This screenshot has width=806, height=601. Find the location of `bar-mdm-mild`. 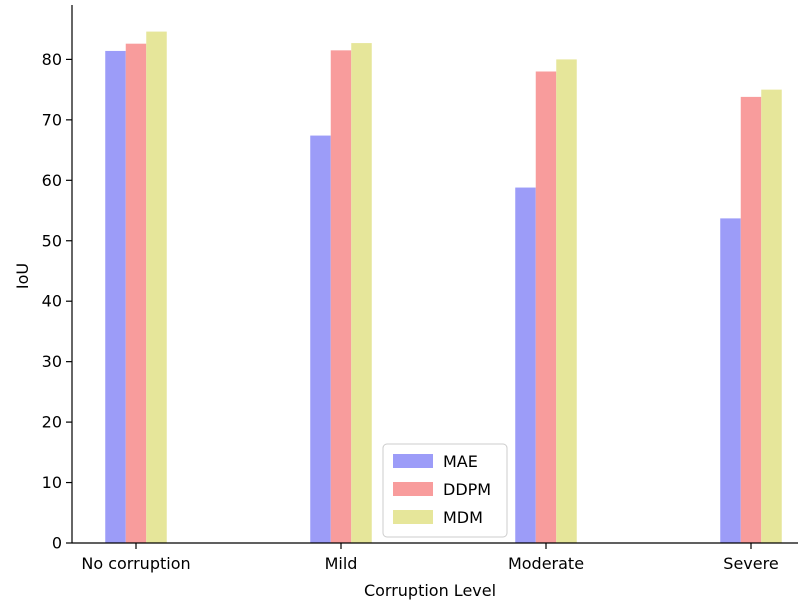

bar-mdm-mild is located at coordinates (361, 293).